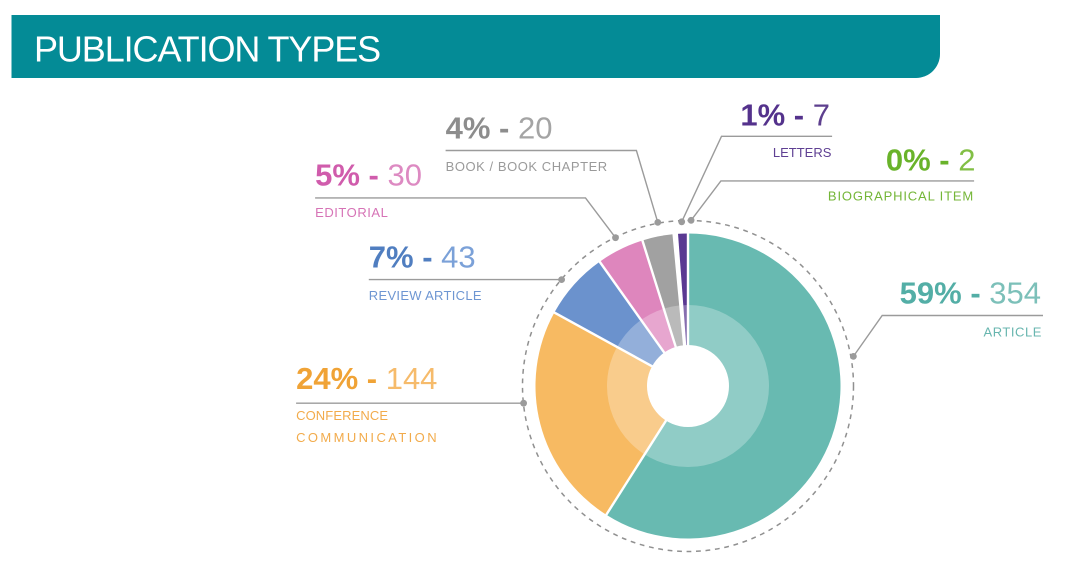 This screenshot has width=1078, height=581. Describe the element at coordinates (422, 257) in the screenshot. I see `svg-text: 7% - 43` at that location.